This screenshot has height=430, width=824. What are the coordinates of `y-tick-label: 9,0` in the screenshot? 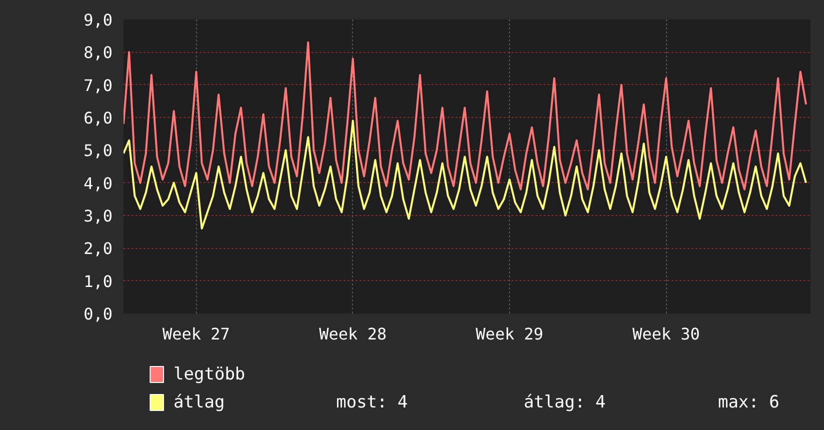 It's located at (98, 20).